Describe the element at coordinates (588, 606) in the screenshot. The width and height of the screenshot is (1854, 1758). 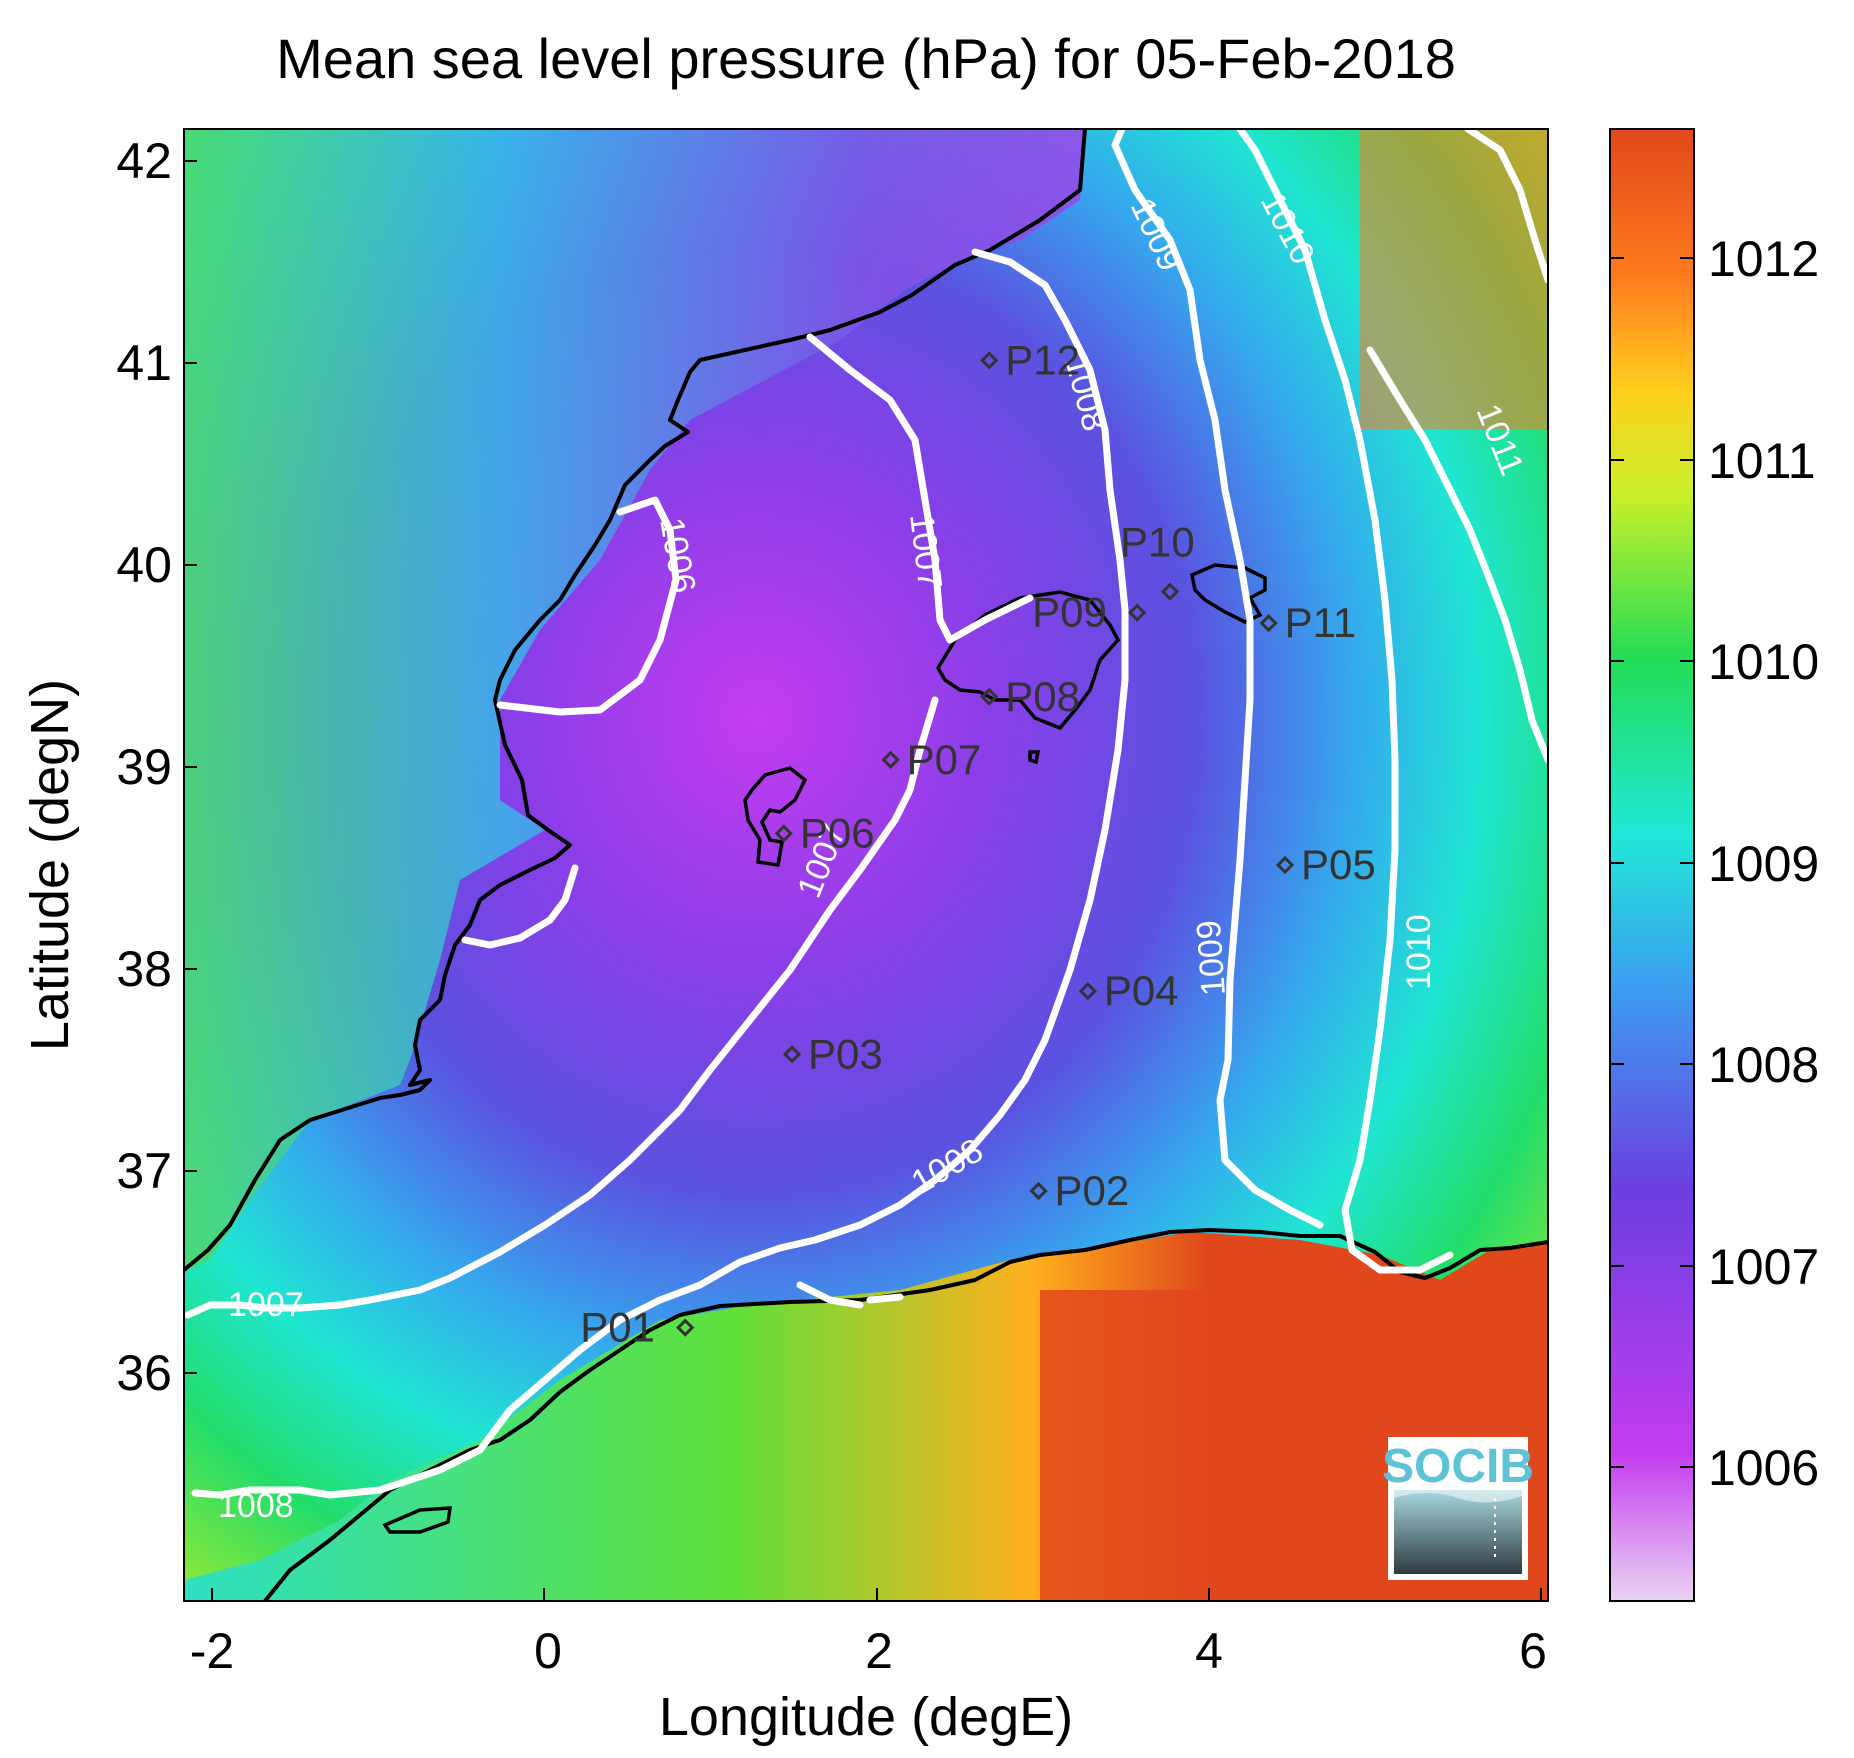
I see `contour-1006-north` at that location.